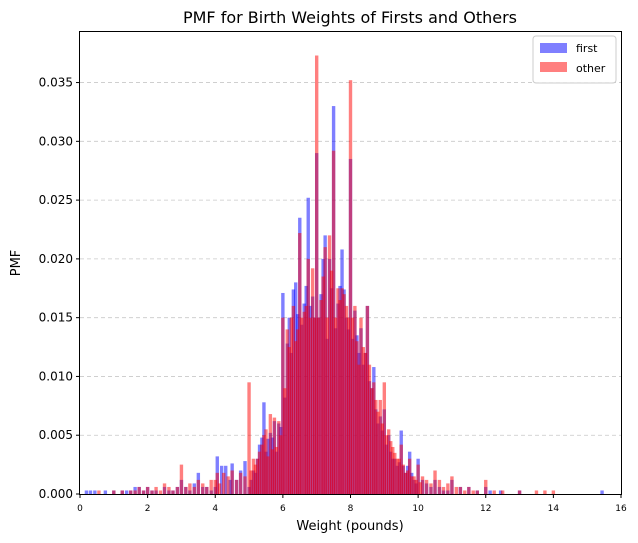  What do you see at coordinates (553, 67) in the screenshot?
I see `legend-swatch-other` at bounding box center [553, 67].